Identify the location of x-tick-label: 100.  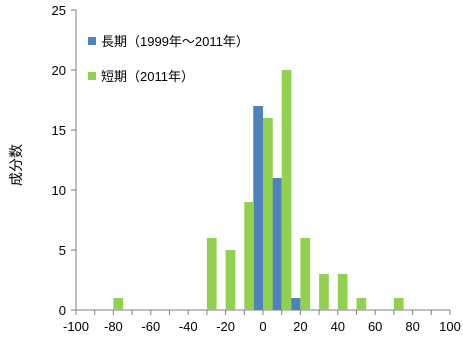
(450, 326).